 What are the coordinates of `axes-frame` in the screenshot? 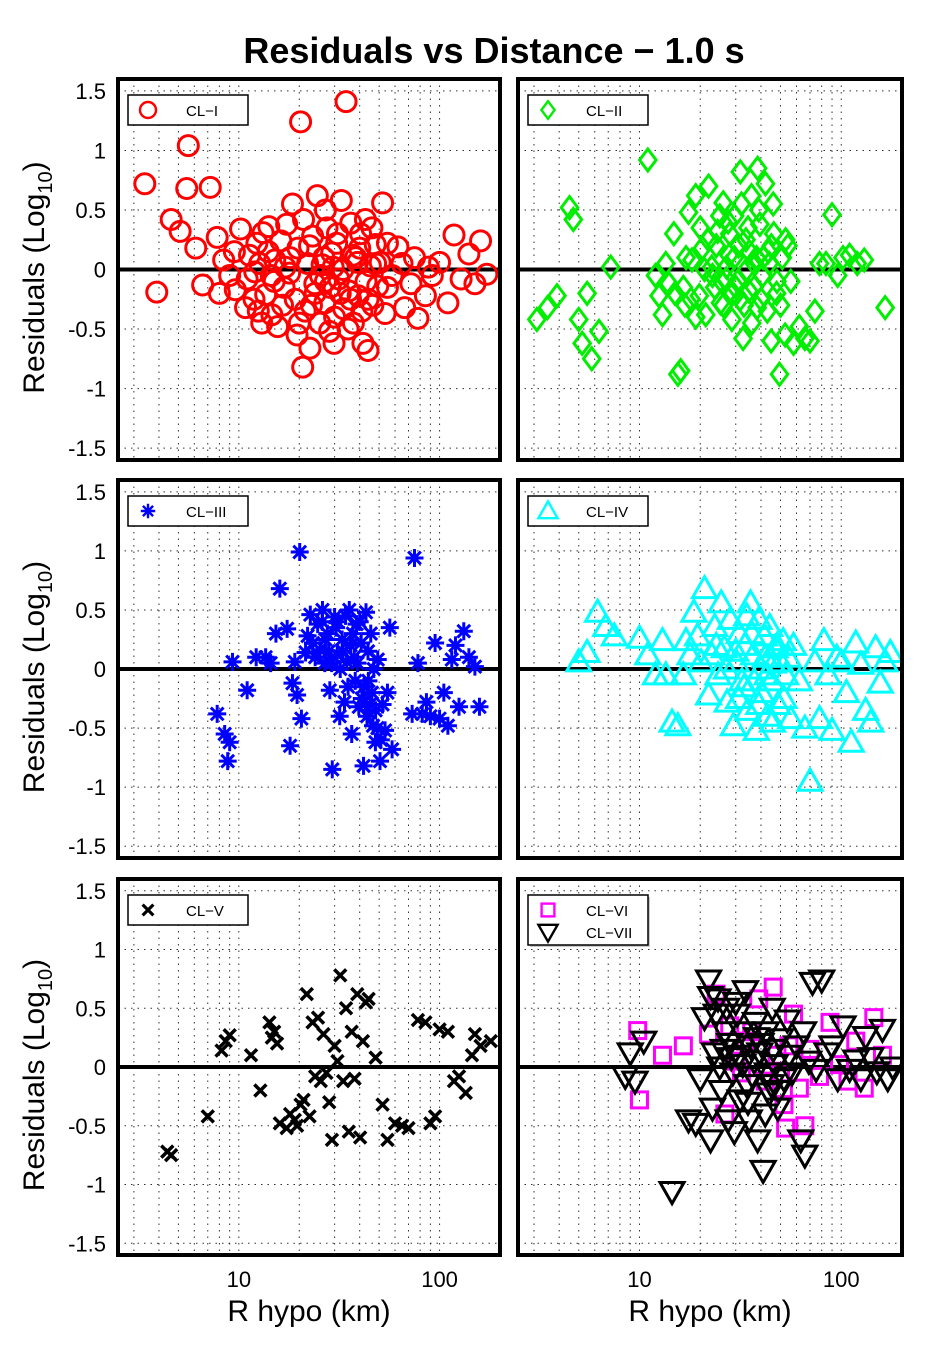 It's located at (710, 269).